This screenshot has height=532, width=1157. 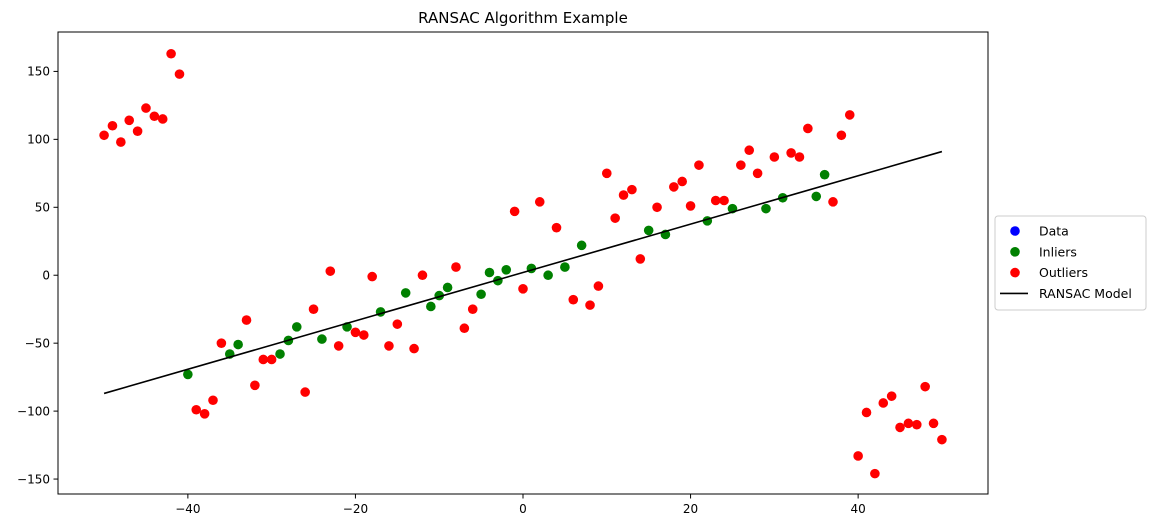 What do you see at coordinates (42, 208) in the screenshot?
I see `y-tick-label: 50` at bounding box center [42, 208].